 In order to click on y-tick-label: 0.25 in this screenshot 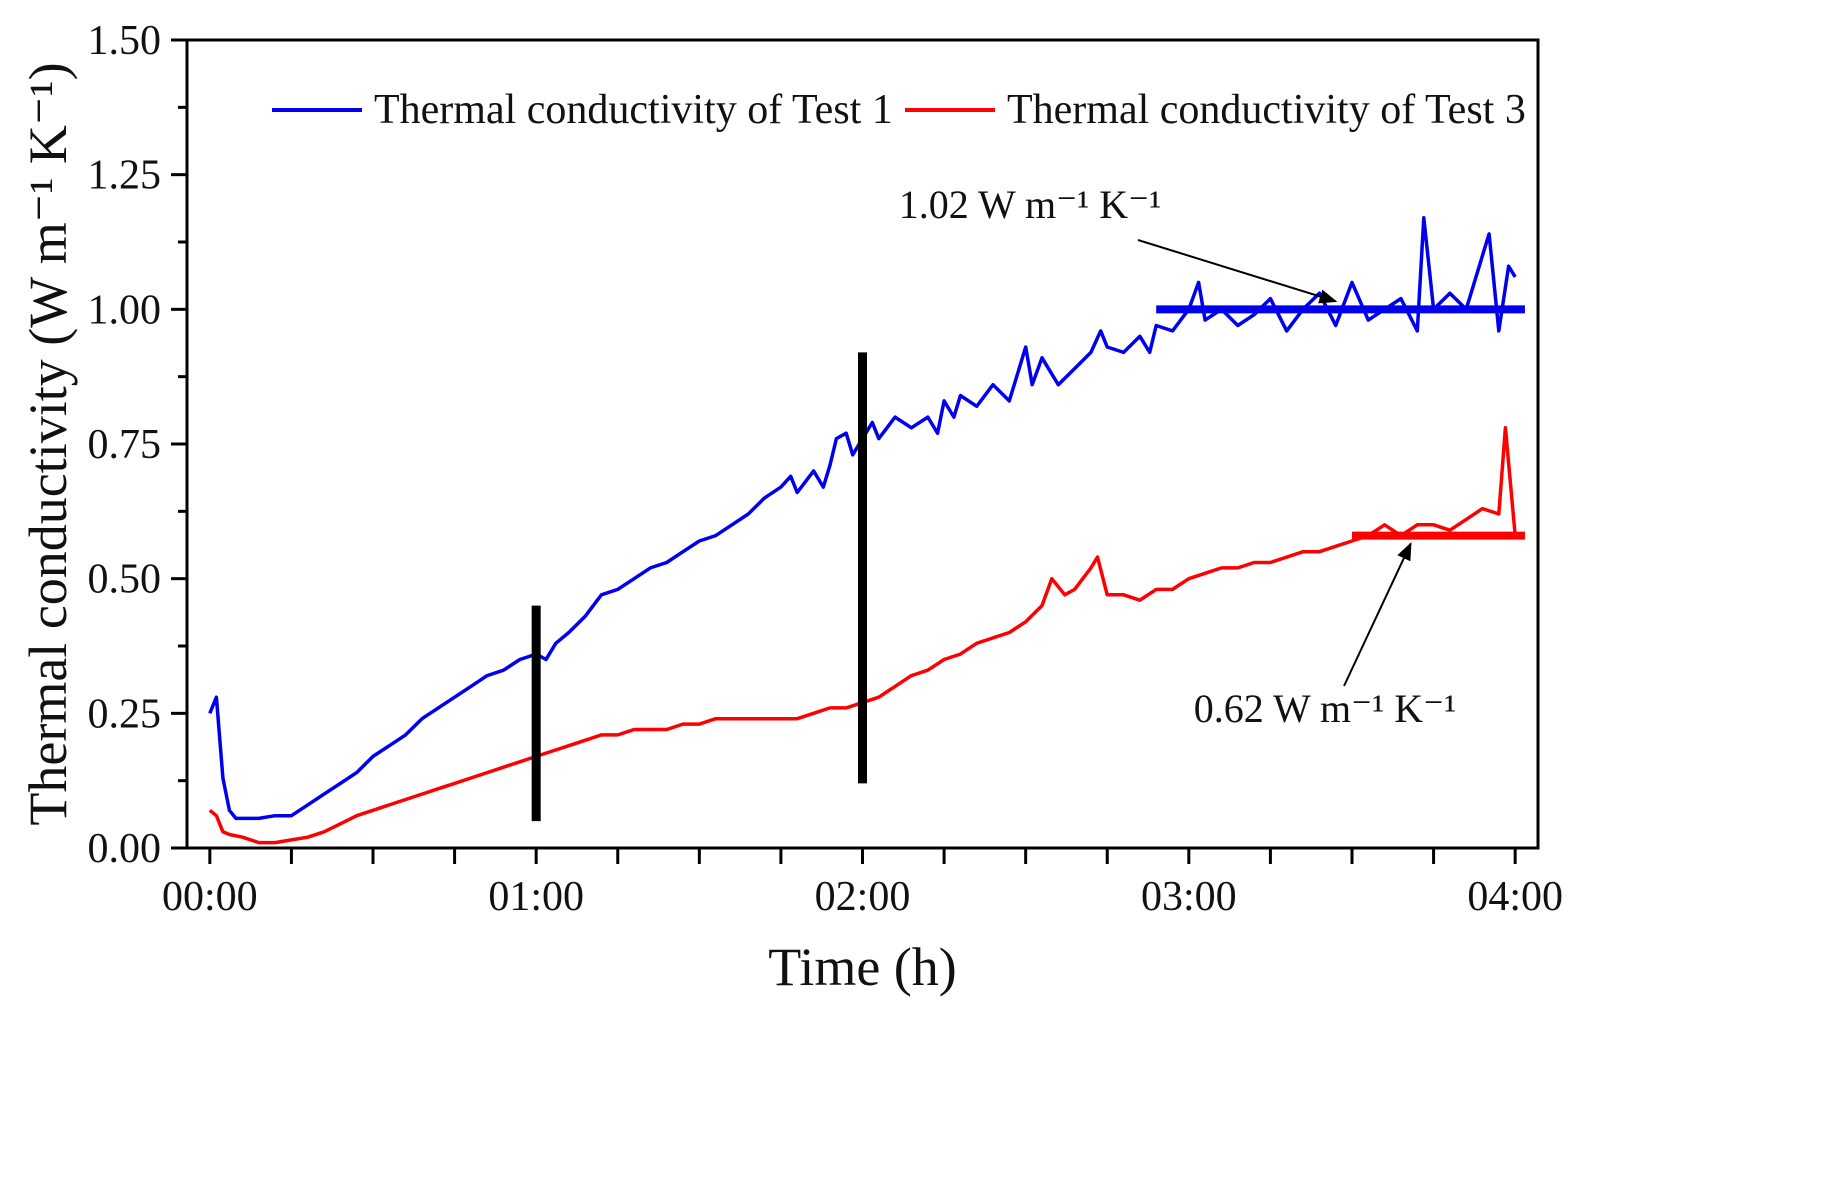, I will do `click(125, 714)`.